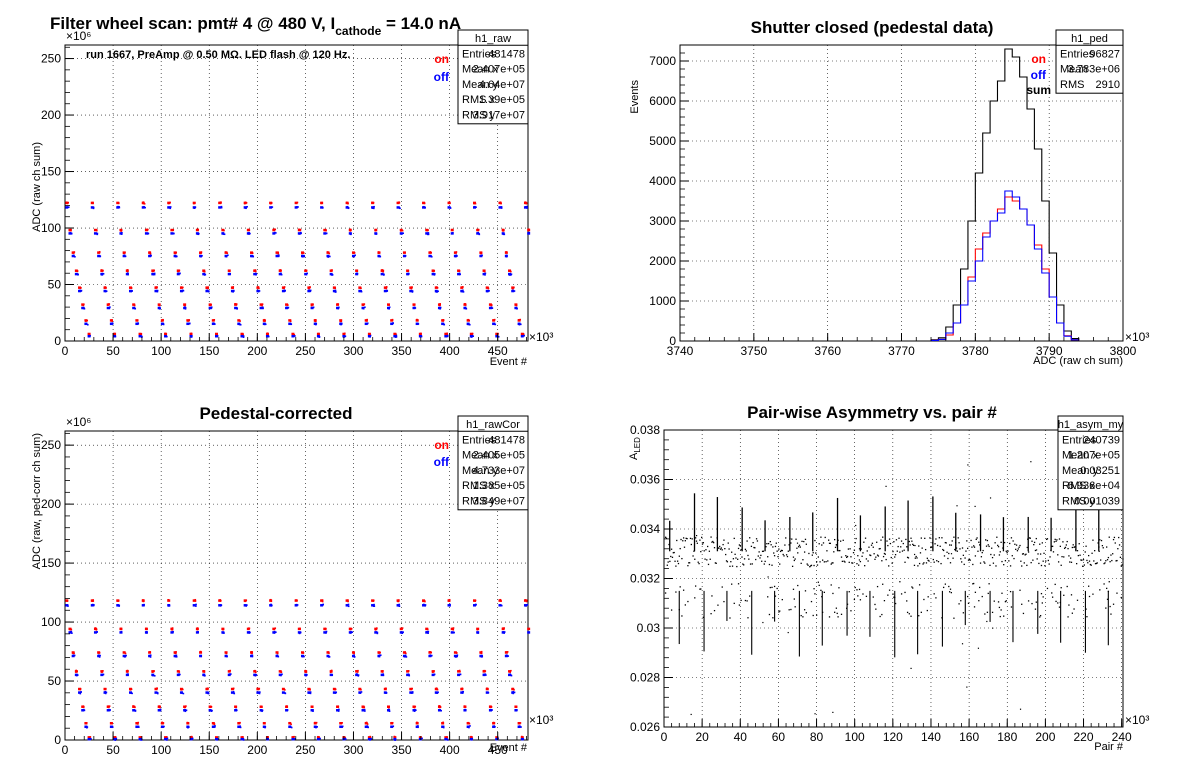  I want to click on stats-label: RMS x, so click(1079, 486).